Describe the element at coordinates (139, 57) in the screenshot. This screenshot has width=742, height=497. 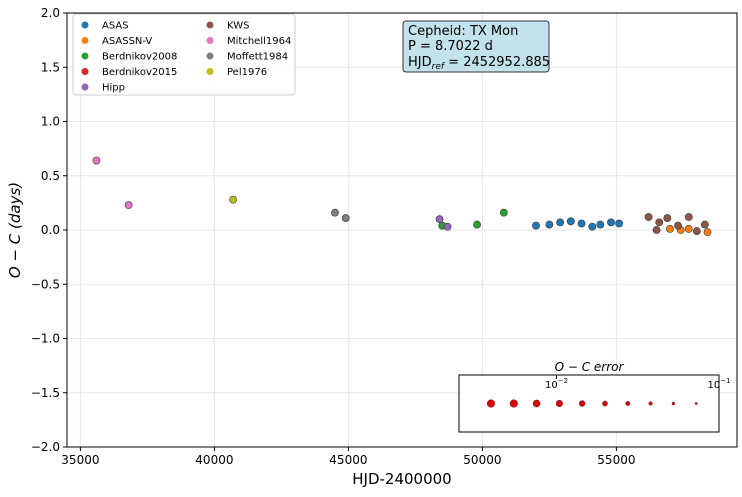
I see `legend-label-berdnikov2008: Berdnikov2008` at that location.